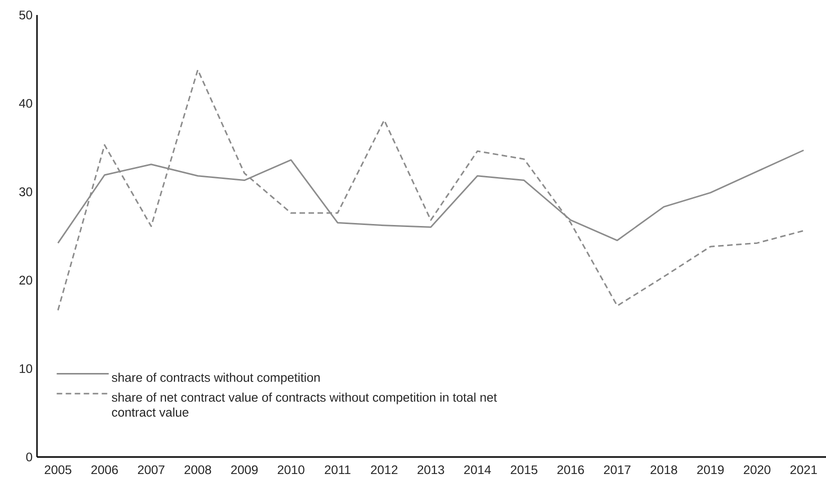  Describe the element at coordinates (25, 191) in the screenshot. I see `y-tick-label: 30` at that location.